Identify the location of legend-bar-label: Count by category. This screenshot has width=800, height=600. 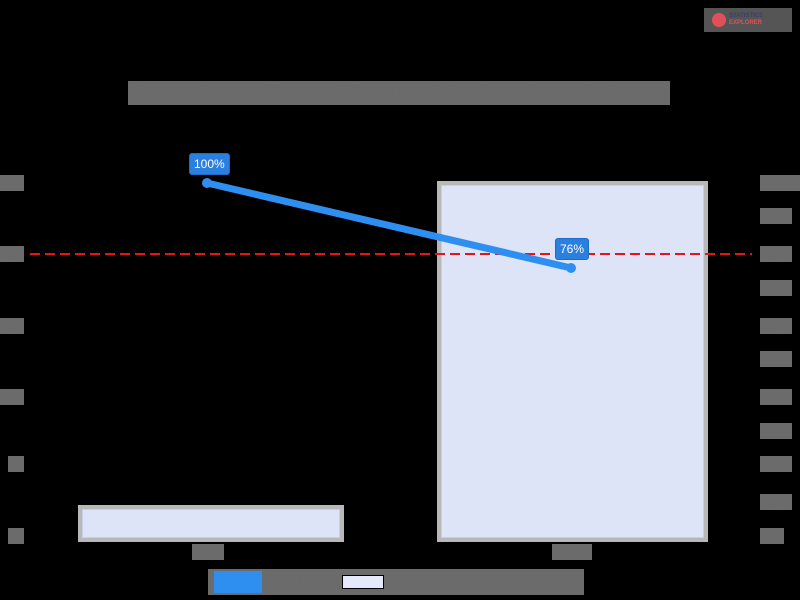
(434, 582).